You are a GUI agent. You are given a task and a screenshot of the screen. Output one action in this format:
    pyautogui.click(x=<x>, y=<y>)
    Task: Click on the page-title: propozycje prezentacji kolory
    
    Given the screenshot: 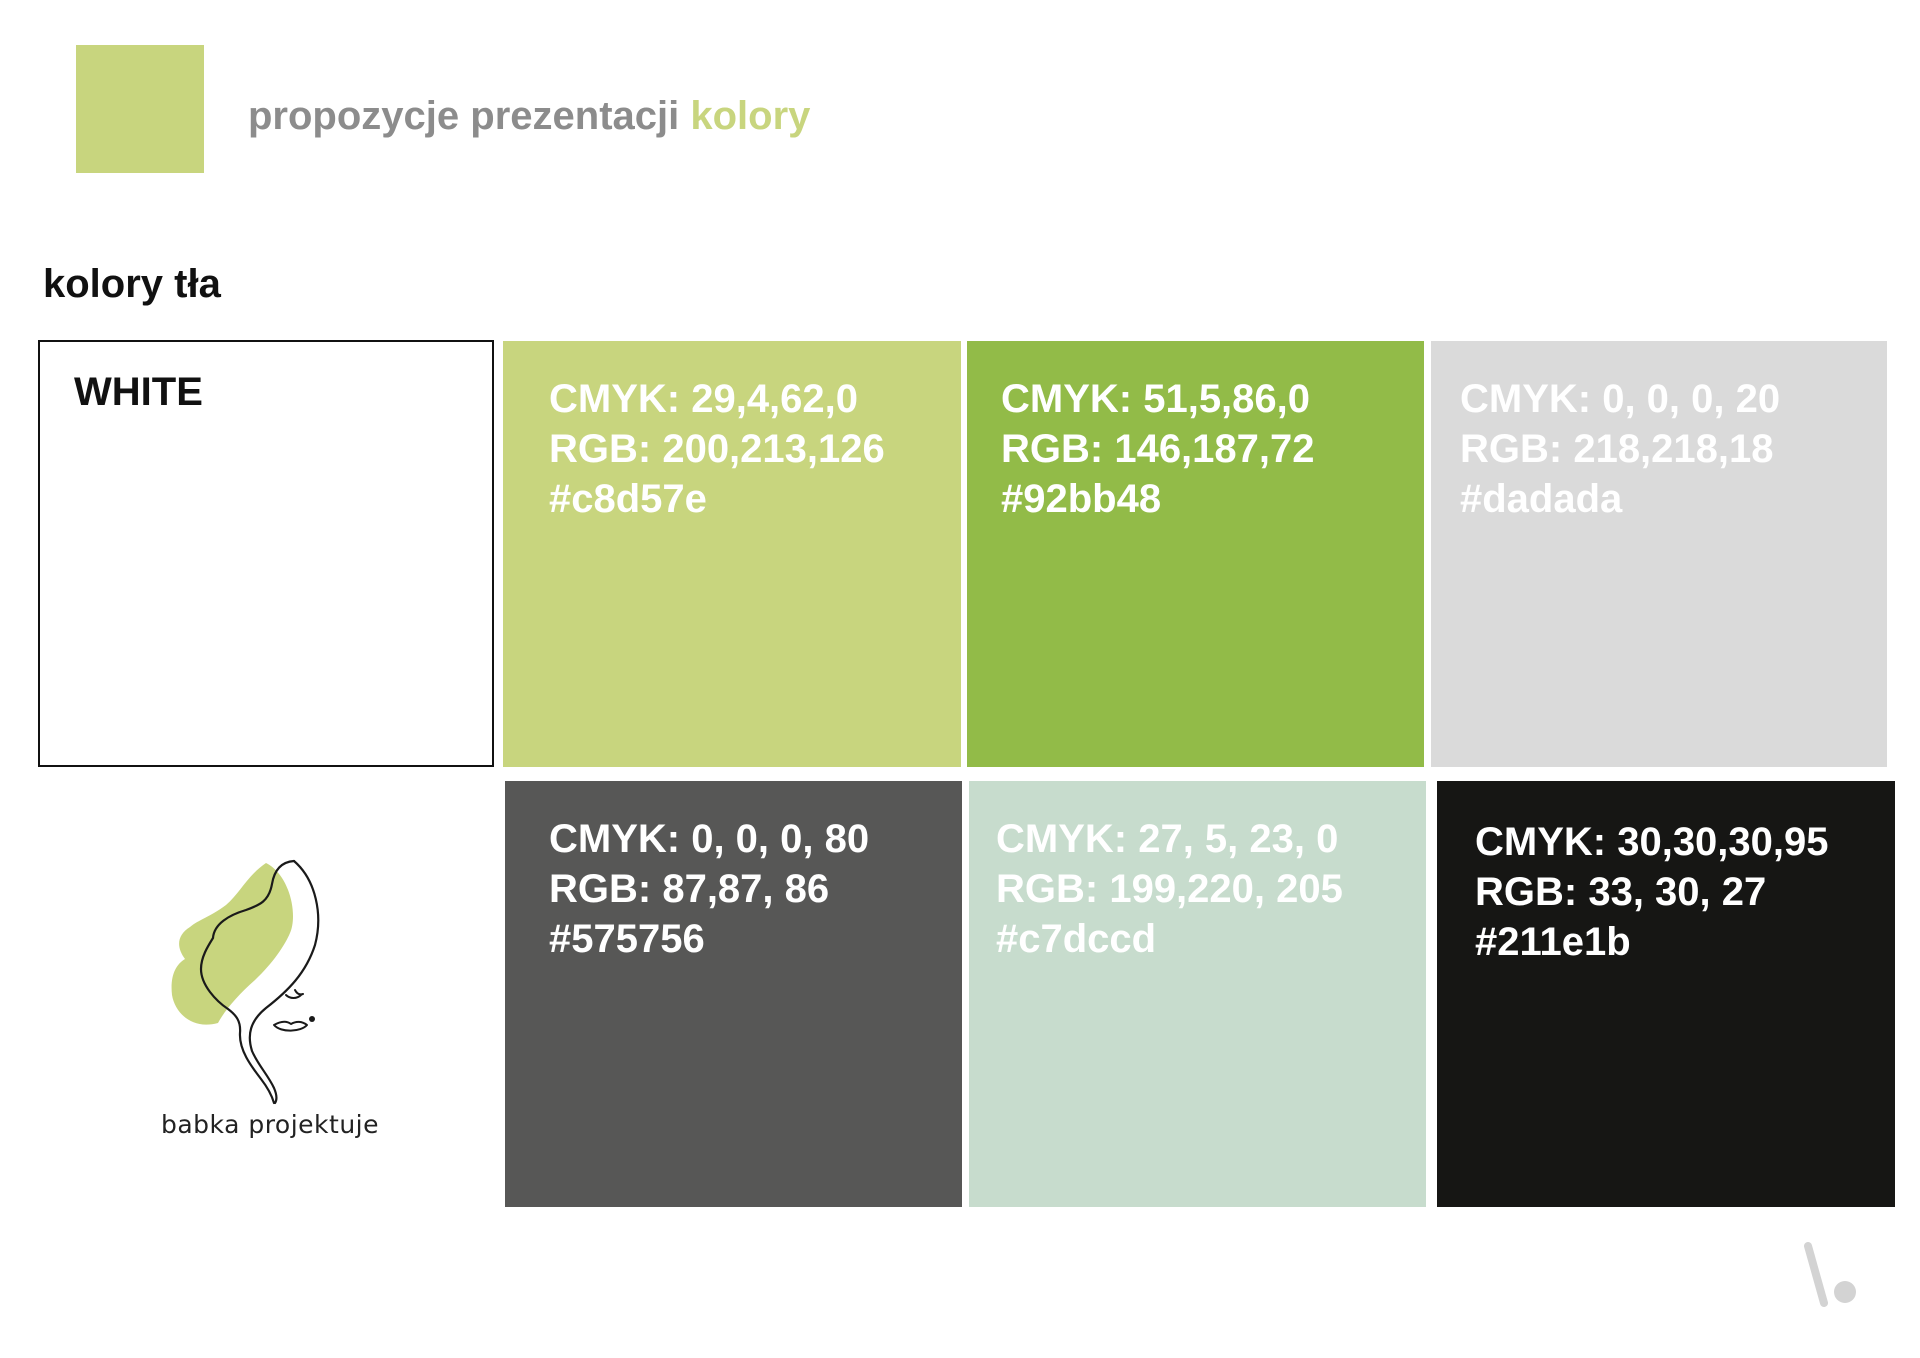 What is the action you would take?
    pyautogui.click(x=529, y=116)
    